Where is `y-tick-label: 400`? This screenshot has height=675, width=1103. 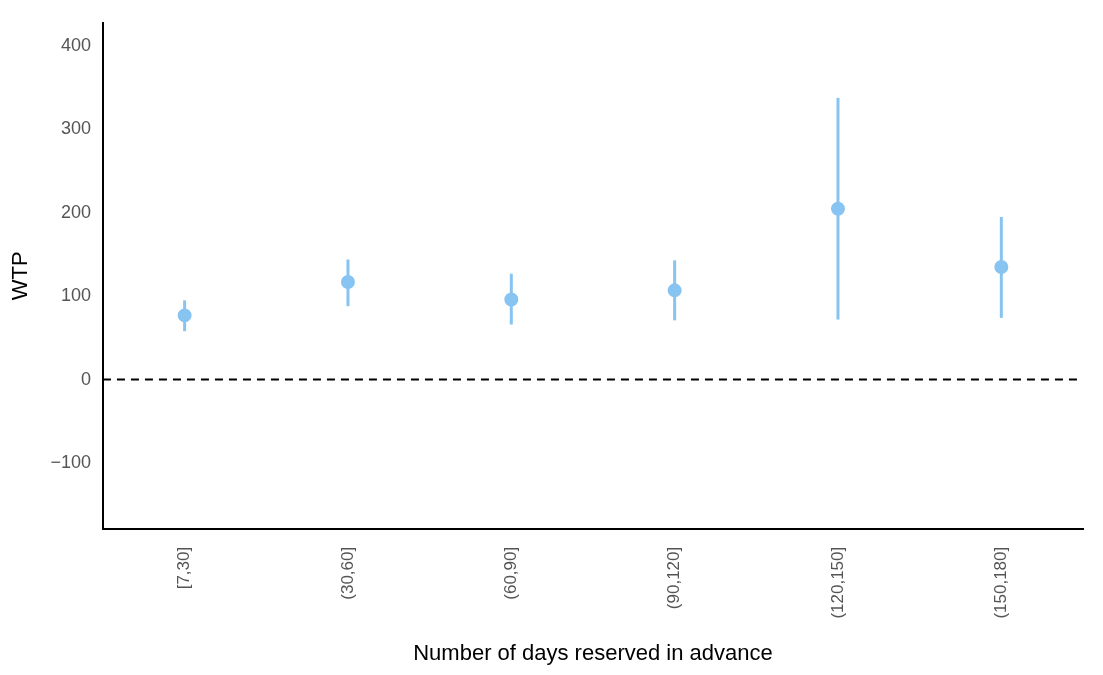 y-tick-label: 400 is located at coordinates (75, 45).